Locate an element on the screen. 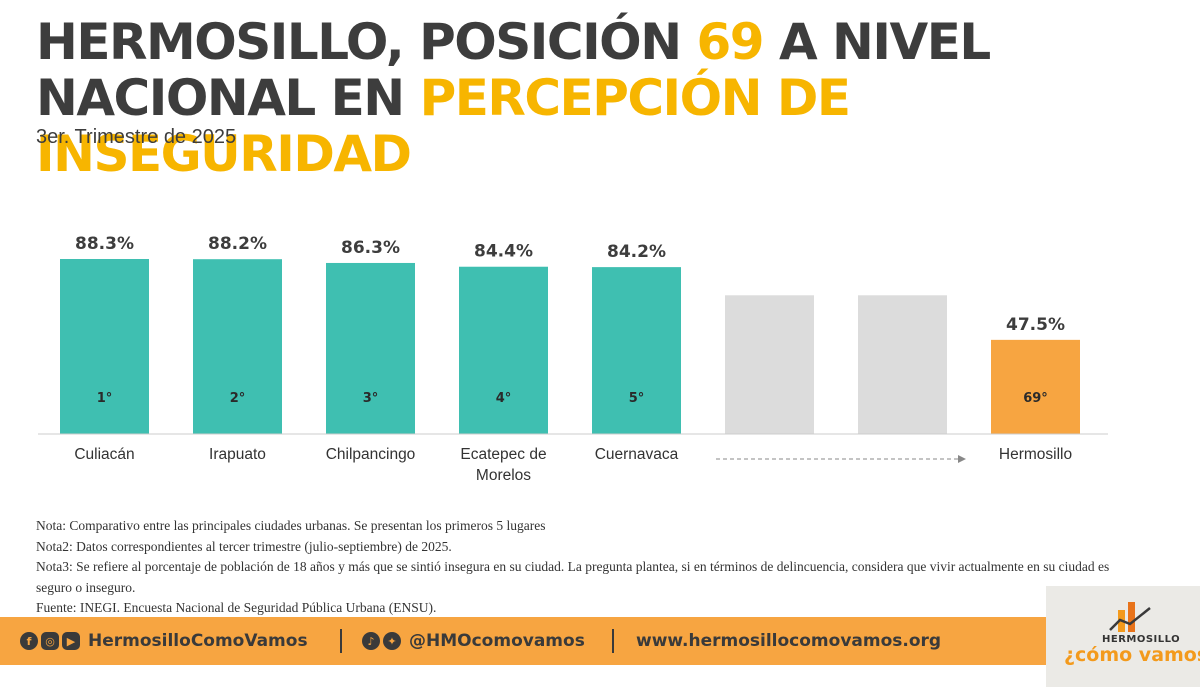 Image resolution: width=1200 pixels, height=687 pixels. footer-facebook-group: f ◎ ▶ HermosilloComoVamos is located at coordinates (164, 641).